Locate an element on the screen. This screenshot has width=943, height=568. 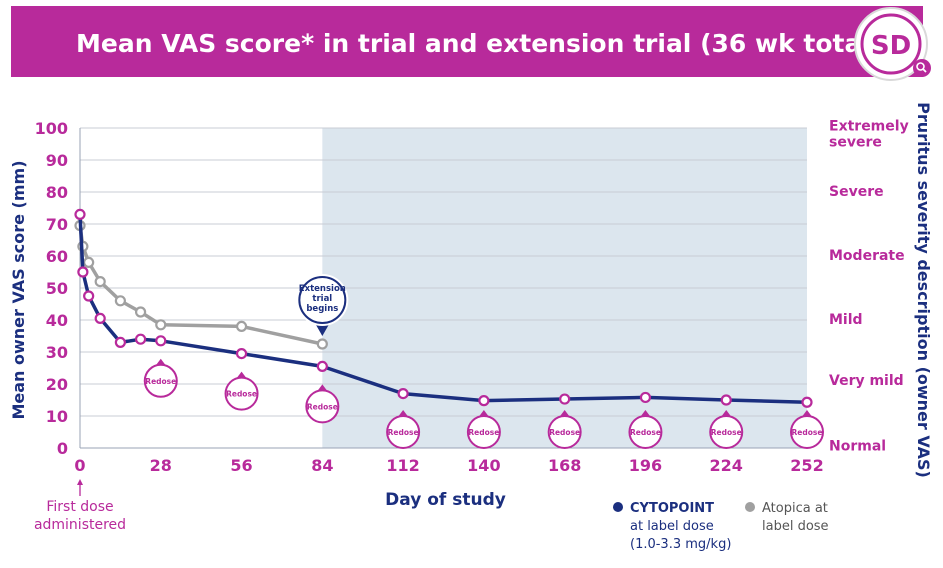
redose-marker-252-ring is located at coordinates (807, 432).